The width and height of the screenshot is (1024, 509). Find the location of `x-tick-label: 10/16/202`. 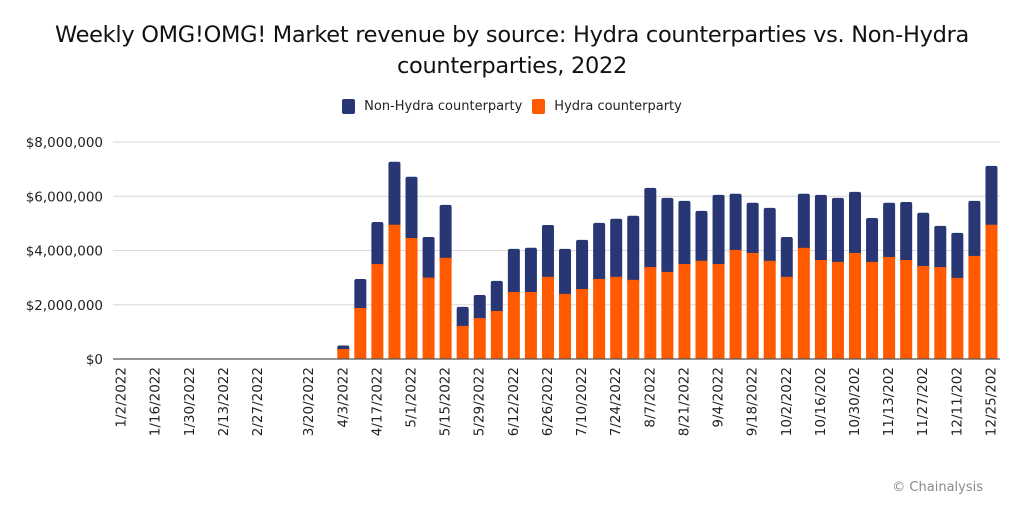

x-tick-label: 10/16/202 is located at coordinates (821, 401).